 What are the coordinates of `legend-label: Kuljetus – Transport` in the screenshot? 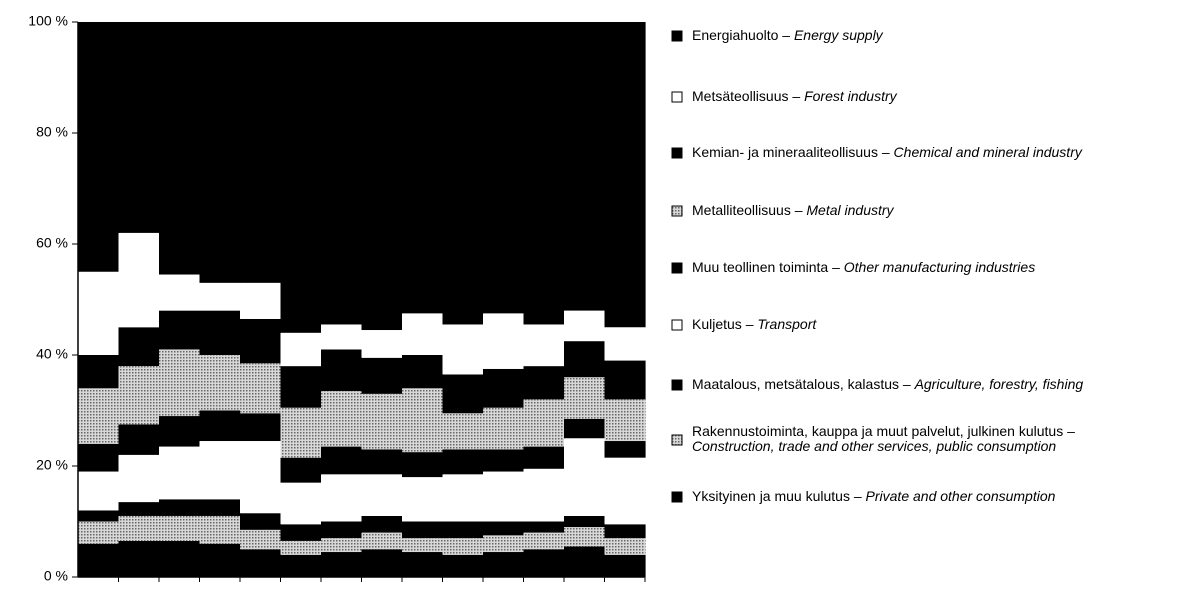 It's located at (754, 324).